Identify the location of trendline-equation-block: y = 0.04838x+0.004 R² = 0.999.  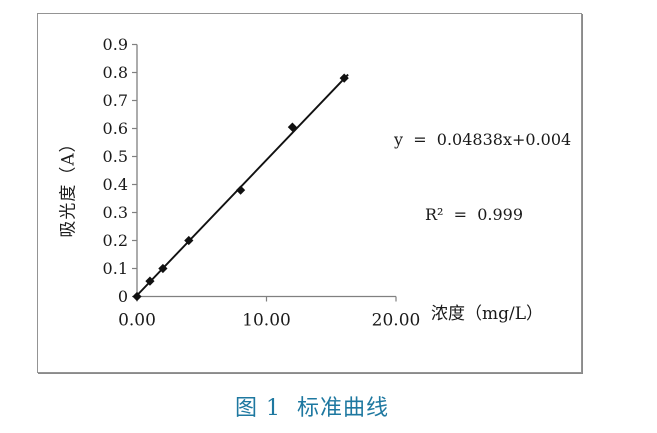
(483, 177).